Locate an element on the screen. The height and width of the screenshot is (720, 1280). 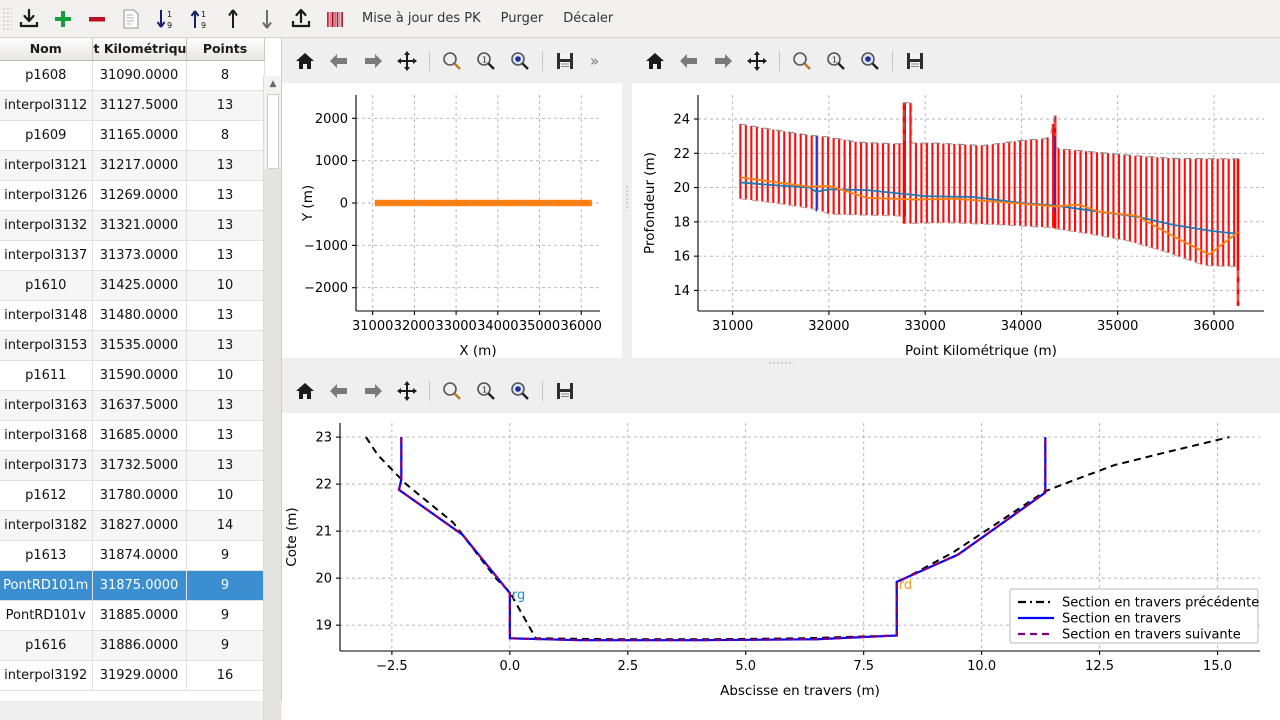
table-row: interpol3163 31637.5000 13 is located at coordinates (132, 405).